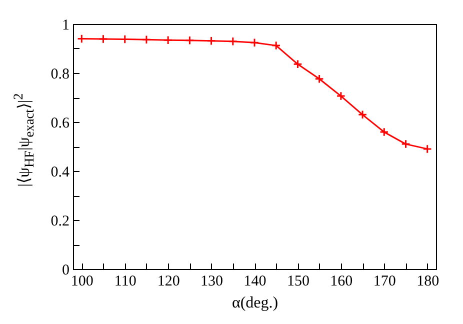  I want to click on y-tick-label: 0.8, so click(60, 74).